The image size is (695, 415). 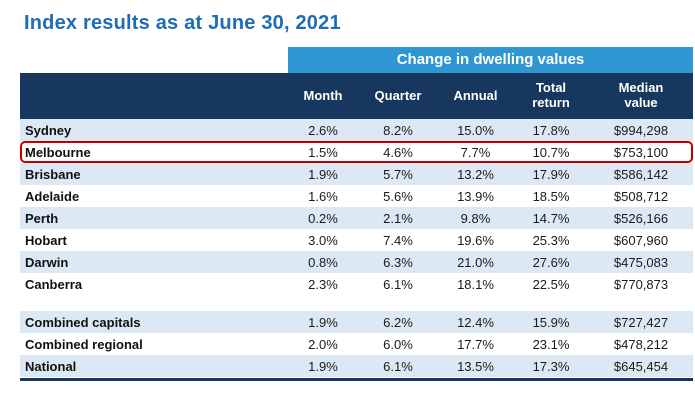 What do you see at coordinates (398, 130) in the screenshot?
I see `cell-quarter: 8.2%` at bounding box center [398, 130].